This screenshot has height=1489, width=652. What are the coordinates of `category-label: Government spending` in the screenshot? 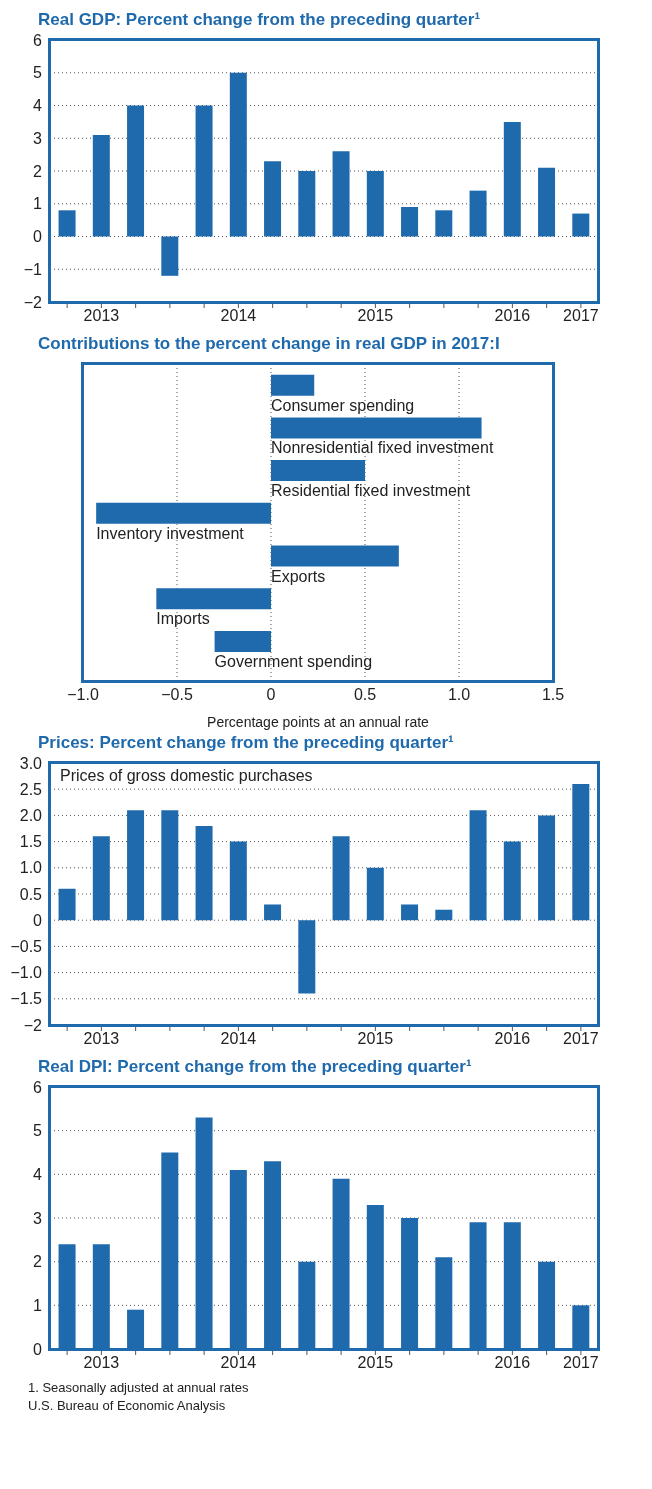 It's located at (293, 661).